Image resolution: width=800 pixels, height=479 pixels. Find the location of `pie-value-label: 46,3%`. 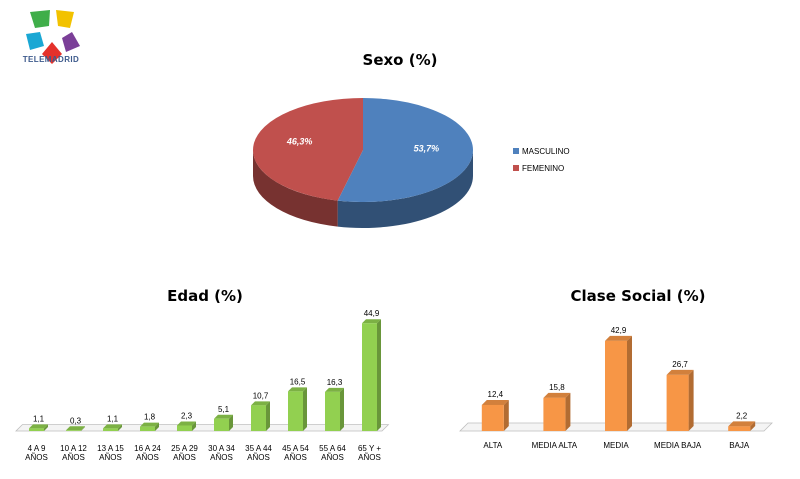

pie-value-label: 46,3% is located at coordinates (299, 142).